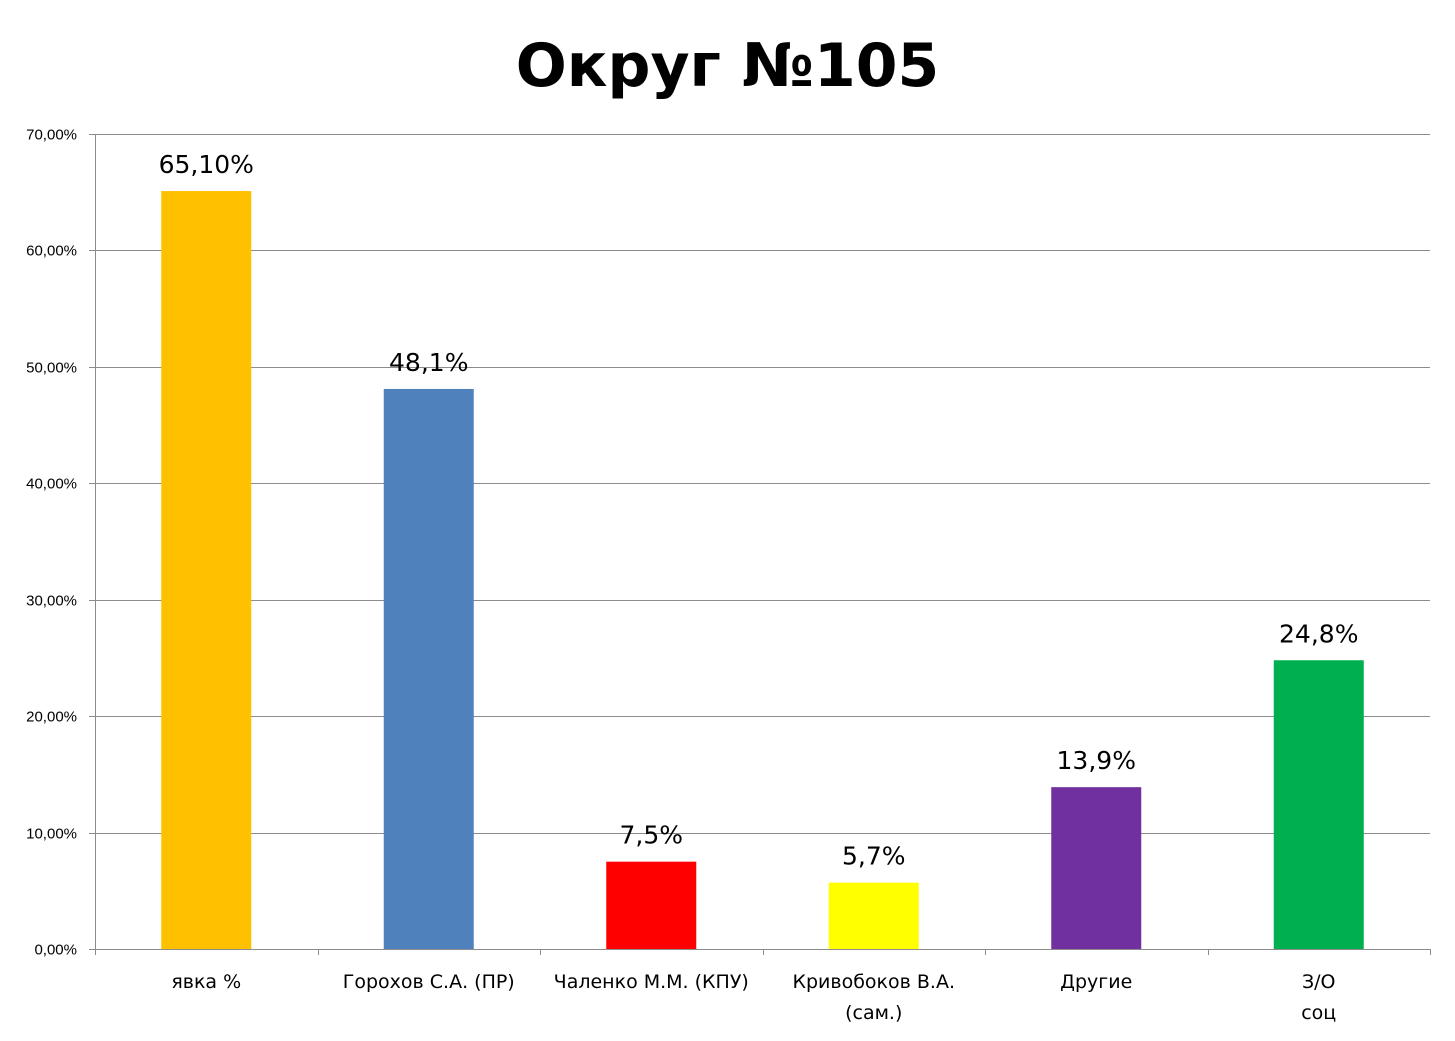  What do you see at coordinates (51, 368) in the screenshot?
I see `y-tick-label: 50,00%` at bounding box center [51, 368].